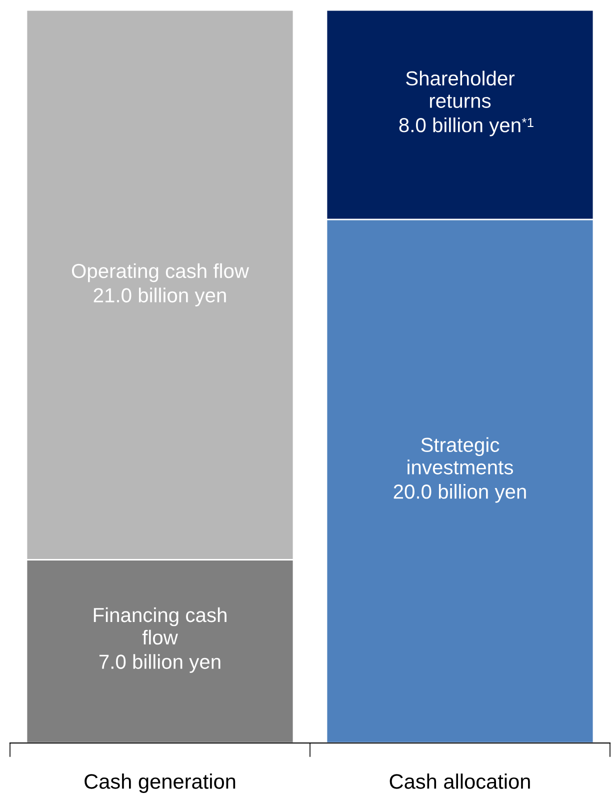 The width and height of the screenshot is (613, 800). I want to click on data-label: 21.0 billion yen, so click(160, 297).